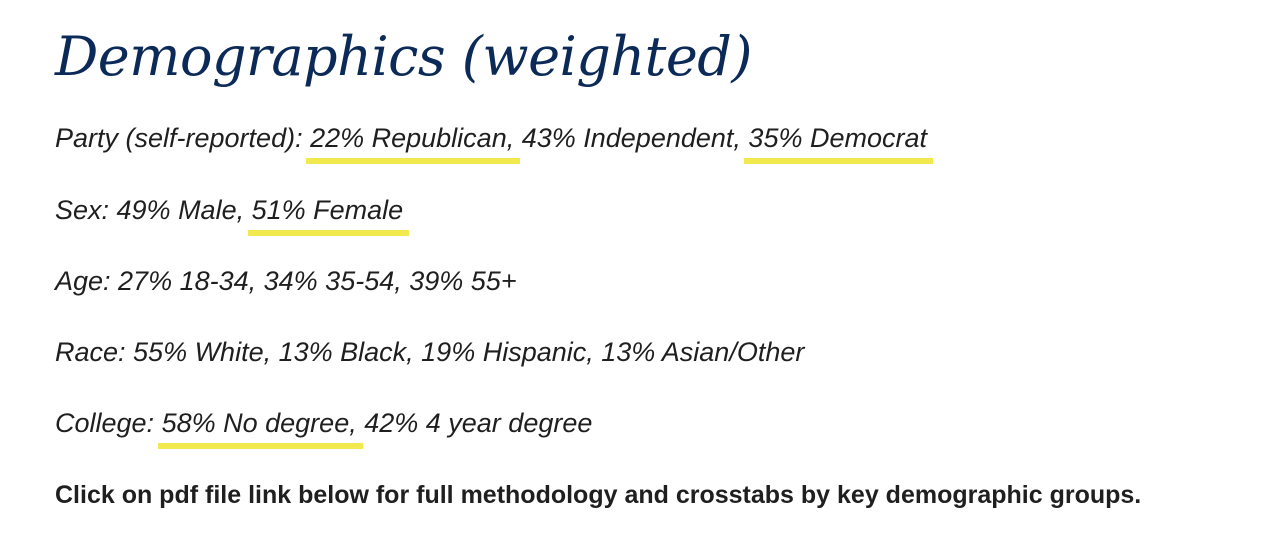 This screenshot has height=546, width=1280. Describe the element at coordinates (153, 210) in the screenshot. I see `sex-prefix: Sex: 49% Male,` at that location.